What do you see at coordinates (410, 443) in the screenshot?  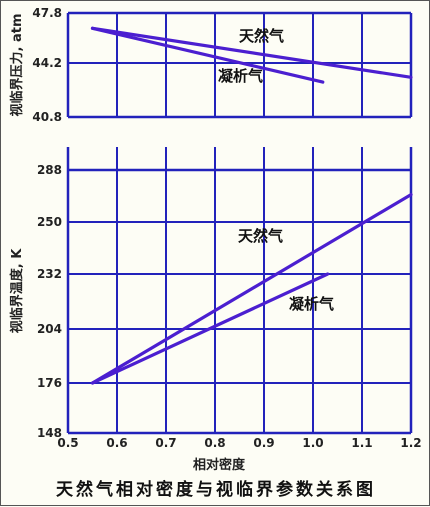 I see `x-tick-label: 1.2` at bounding box center [410, 443].